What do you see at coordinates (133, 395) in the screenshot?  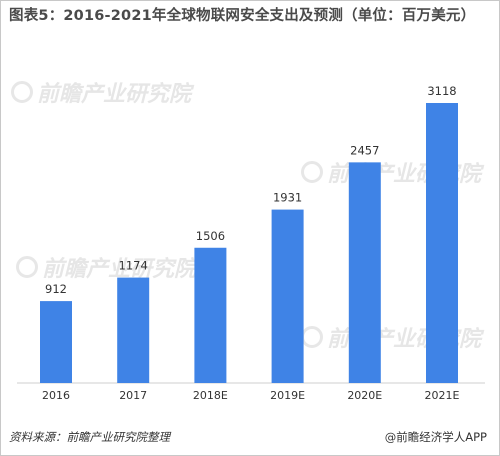 I see `x-tick-label: 2017` at bounding box center [133, 395].